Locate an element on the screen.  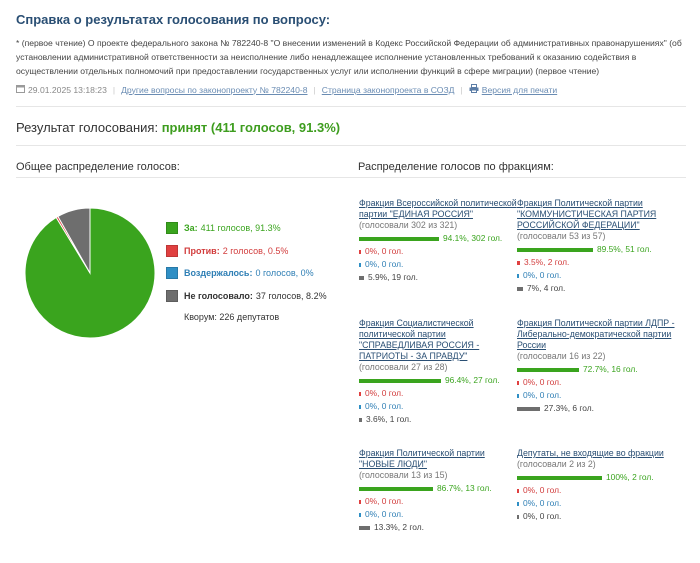
legend-swatch-against is located at coordinates (172, 250).